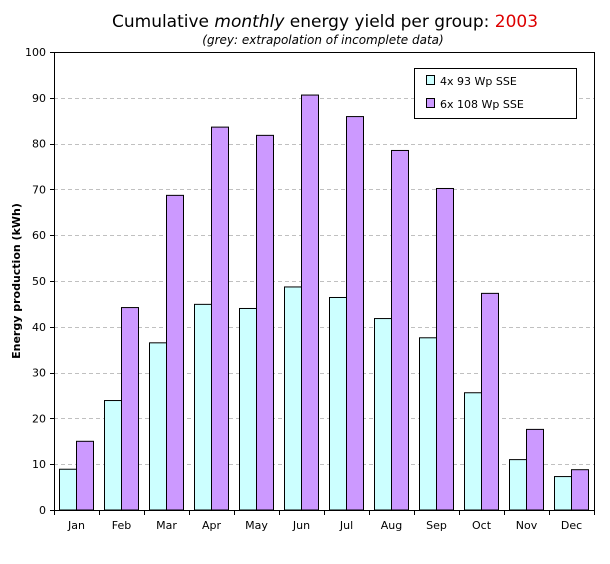 The height and width of the screenshot is (564, 610). What do you see at coordinates (39, 327) in the screenshot?
I see `y-tick-label: 40` at bounding box center [39, 327].